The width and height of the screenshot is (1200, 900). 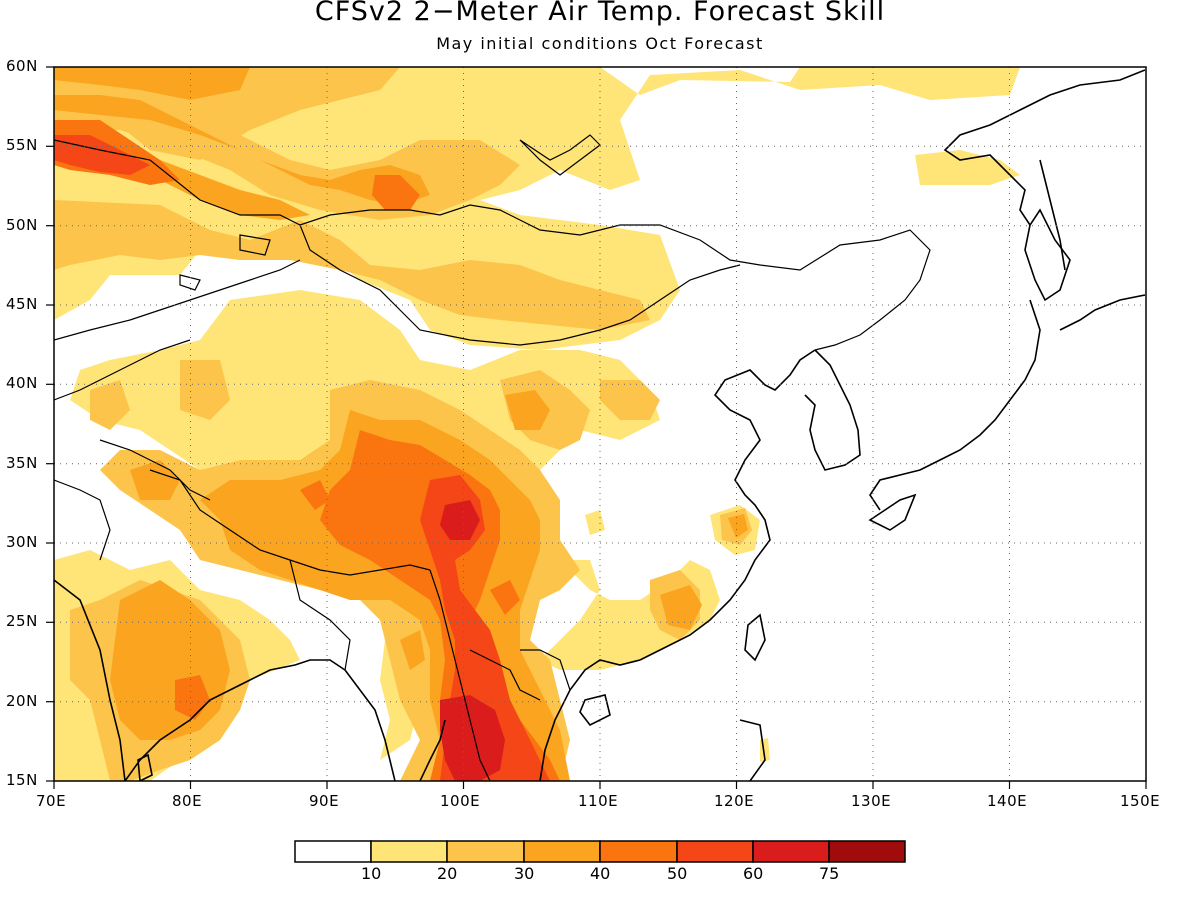 I want to click on y-axis-label: 50N, so click(x=22, y=225).